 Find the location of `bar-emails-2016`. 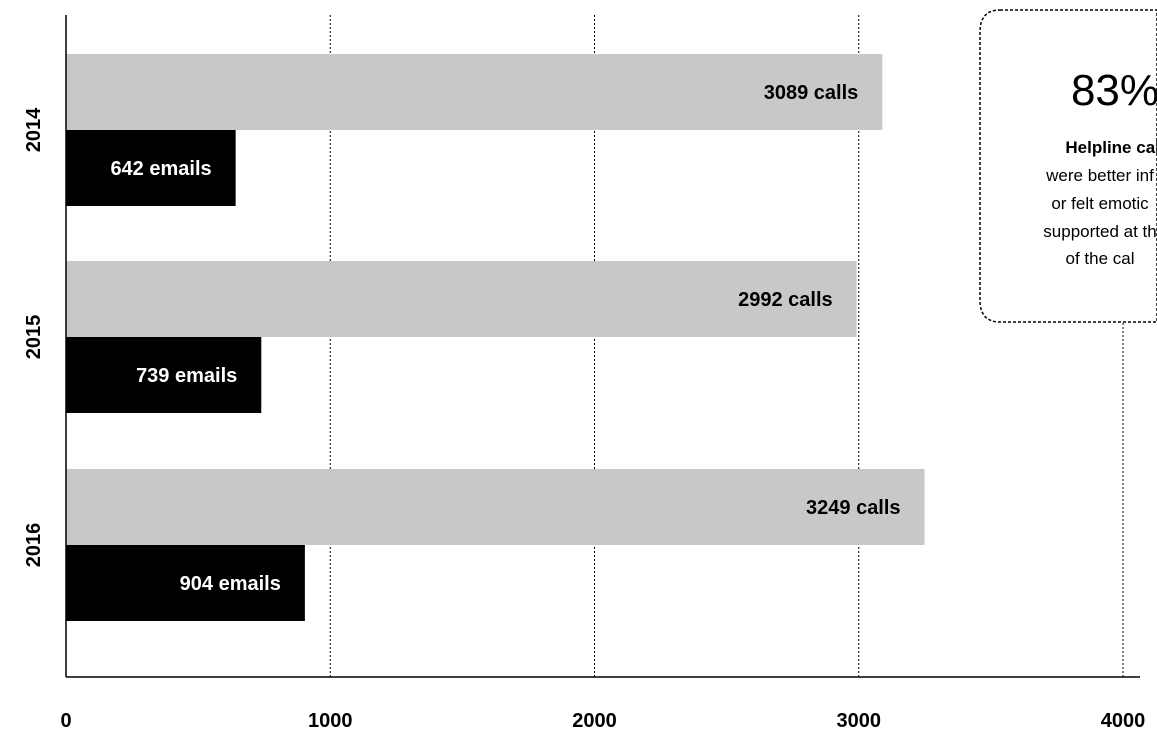

bar-emails-2016 is located at coordinates (185, 583).